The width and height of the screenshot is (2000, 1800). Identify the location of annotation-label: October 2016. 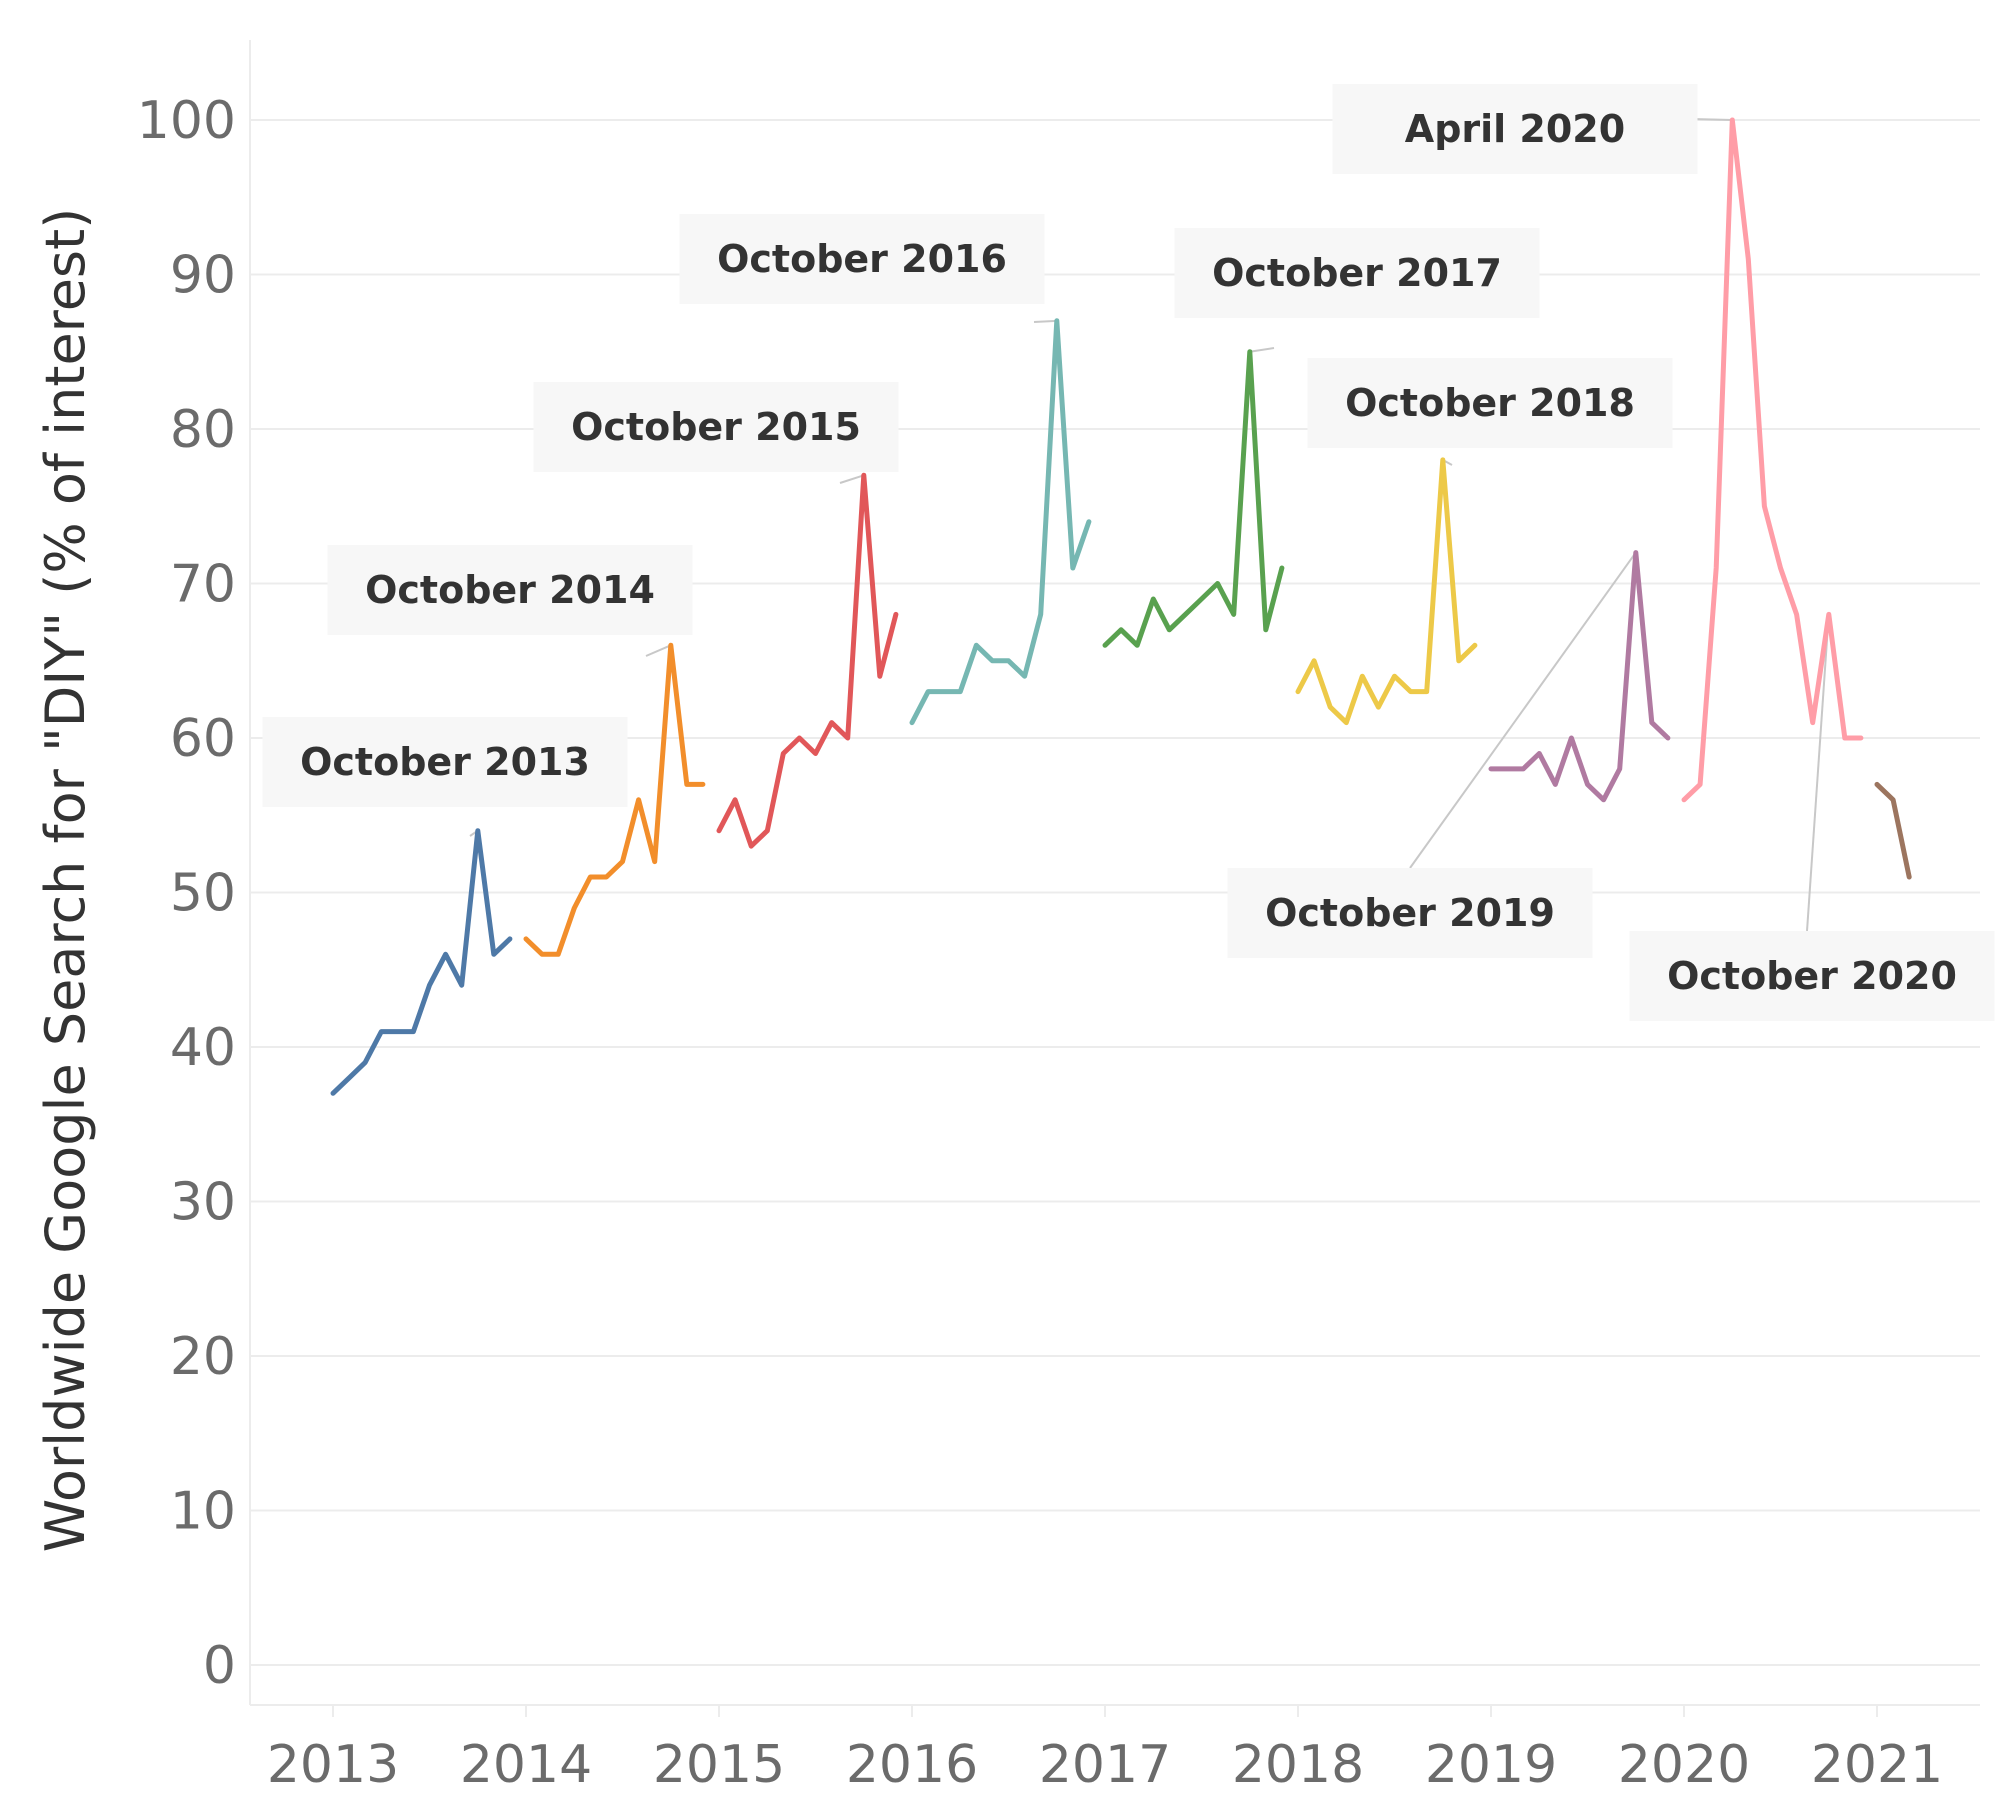
(862, 259).